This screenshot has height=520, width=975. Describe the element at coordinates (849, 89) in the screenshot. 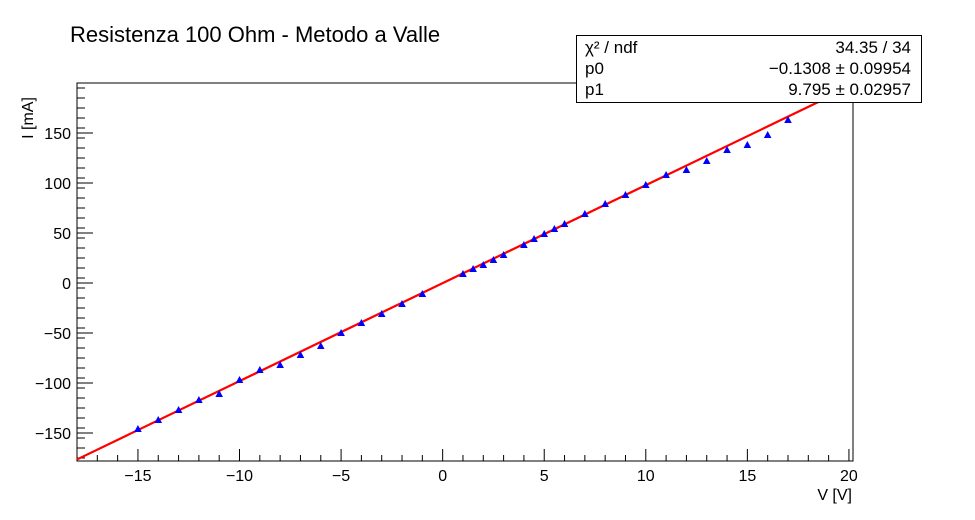

I see `stats-value: 9.795 ± 0.02957` at that location.